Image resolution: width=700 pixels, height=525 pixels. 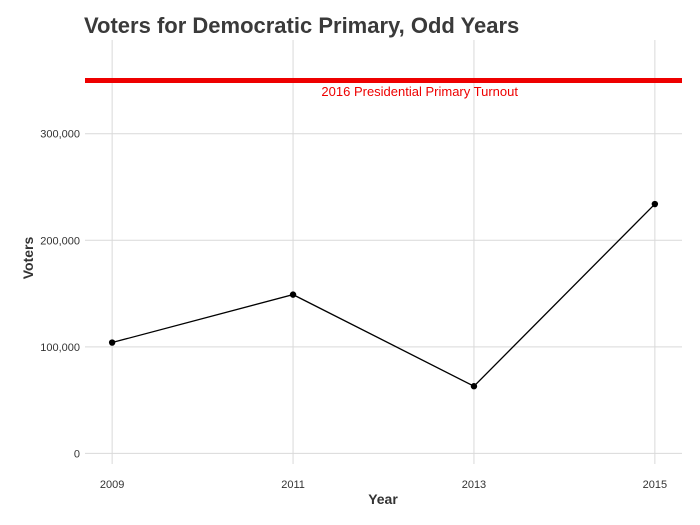 I want to click on y-tick-labels: 0 100,000 200,000 300,000, so click(x=60, y=295).